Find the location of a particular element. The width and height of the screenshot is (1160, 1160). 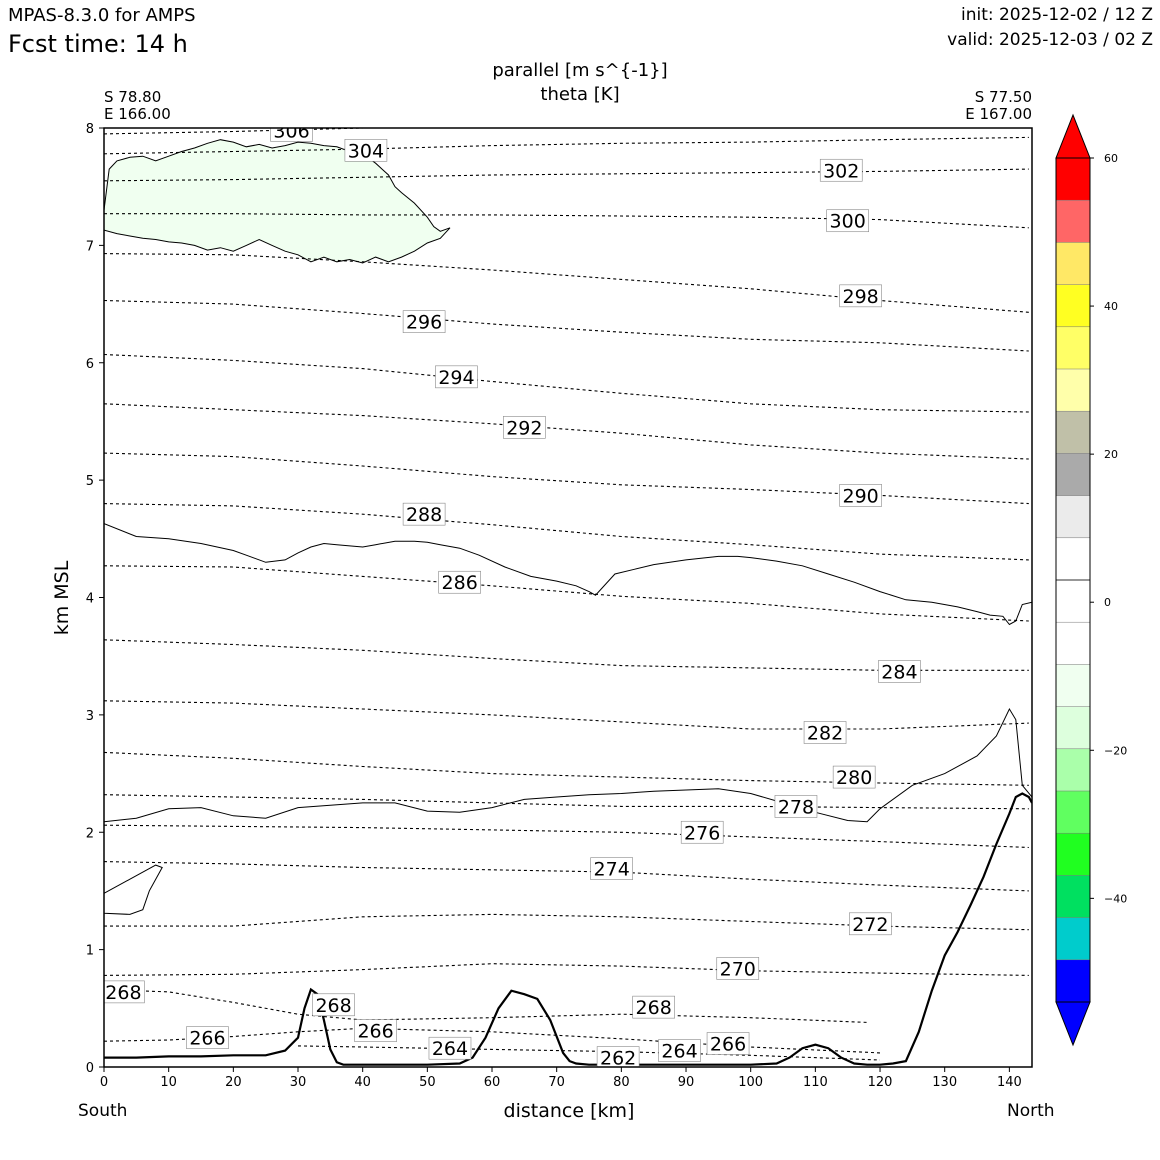

colorbar-extend-max is located at coordinates (1073, 136).